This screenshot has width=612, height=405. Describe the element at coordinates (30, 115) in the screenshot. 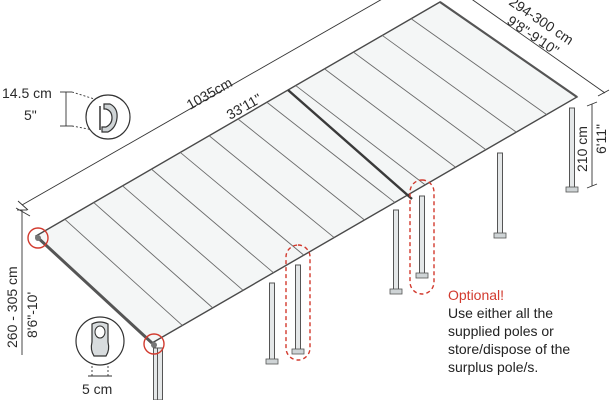

I see `gutter-height-in-label: 5"` at that location.